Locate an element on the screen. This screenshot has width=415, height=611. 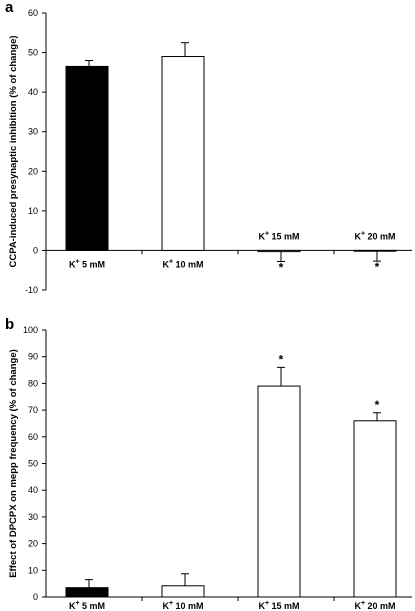
y-tick-label: 90 is located at coordinates (33, 357).